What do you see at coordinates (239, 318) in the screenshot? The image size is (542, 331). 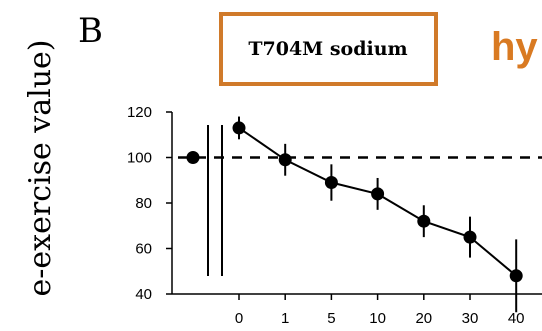 I see `x-tick-label: 0` at bounding box center [239, 318].